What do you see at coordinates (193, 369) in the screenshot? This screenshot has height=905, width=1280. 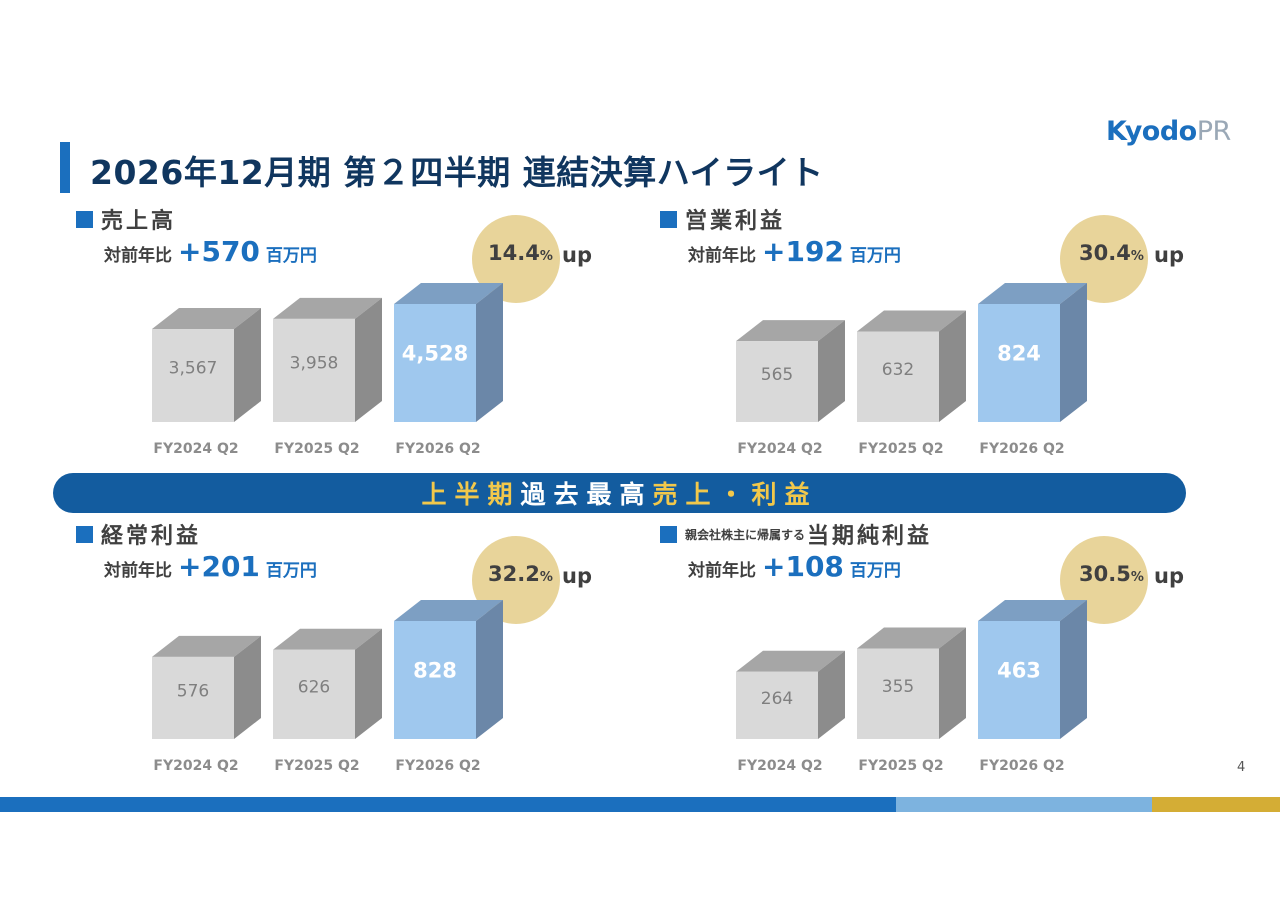 I see `bar-value-label: 3,567` at bounding box center [193, 369].